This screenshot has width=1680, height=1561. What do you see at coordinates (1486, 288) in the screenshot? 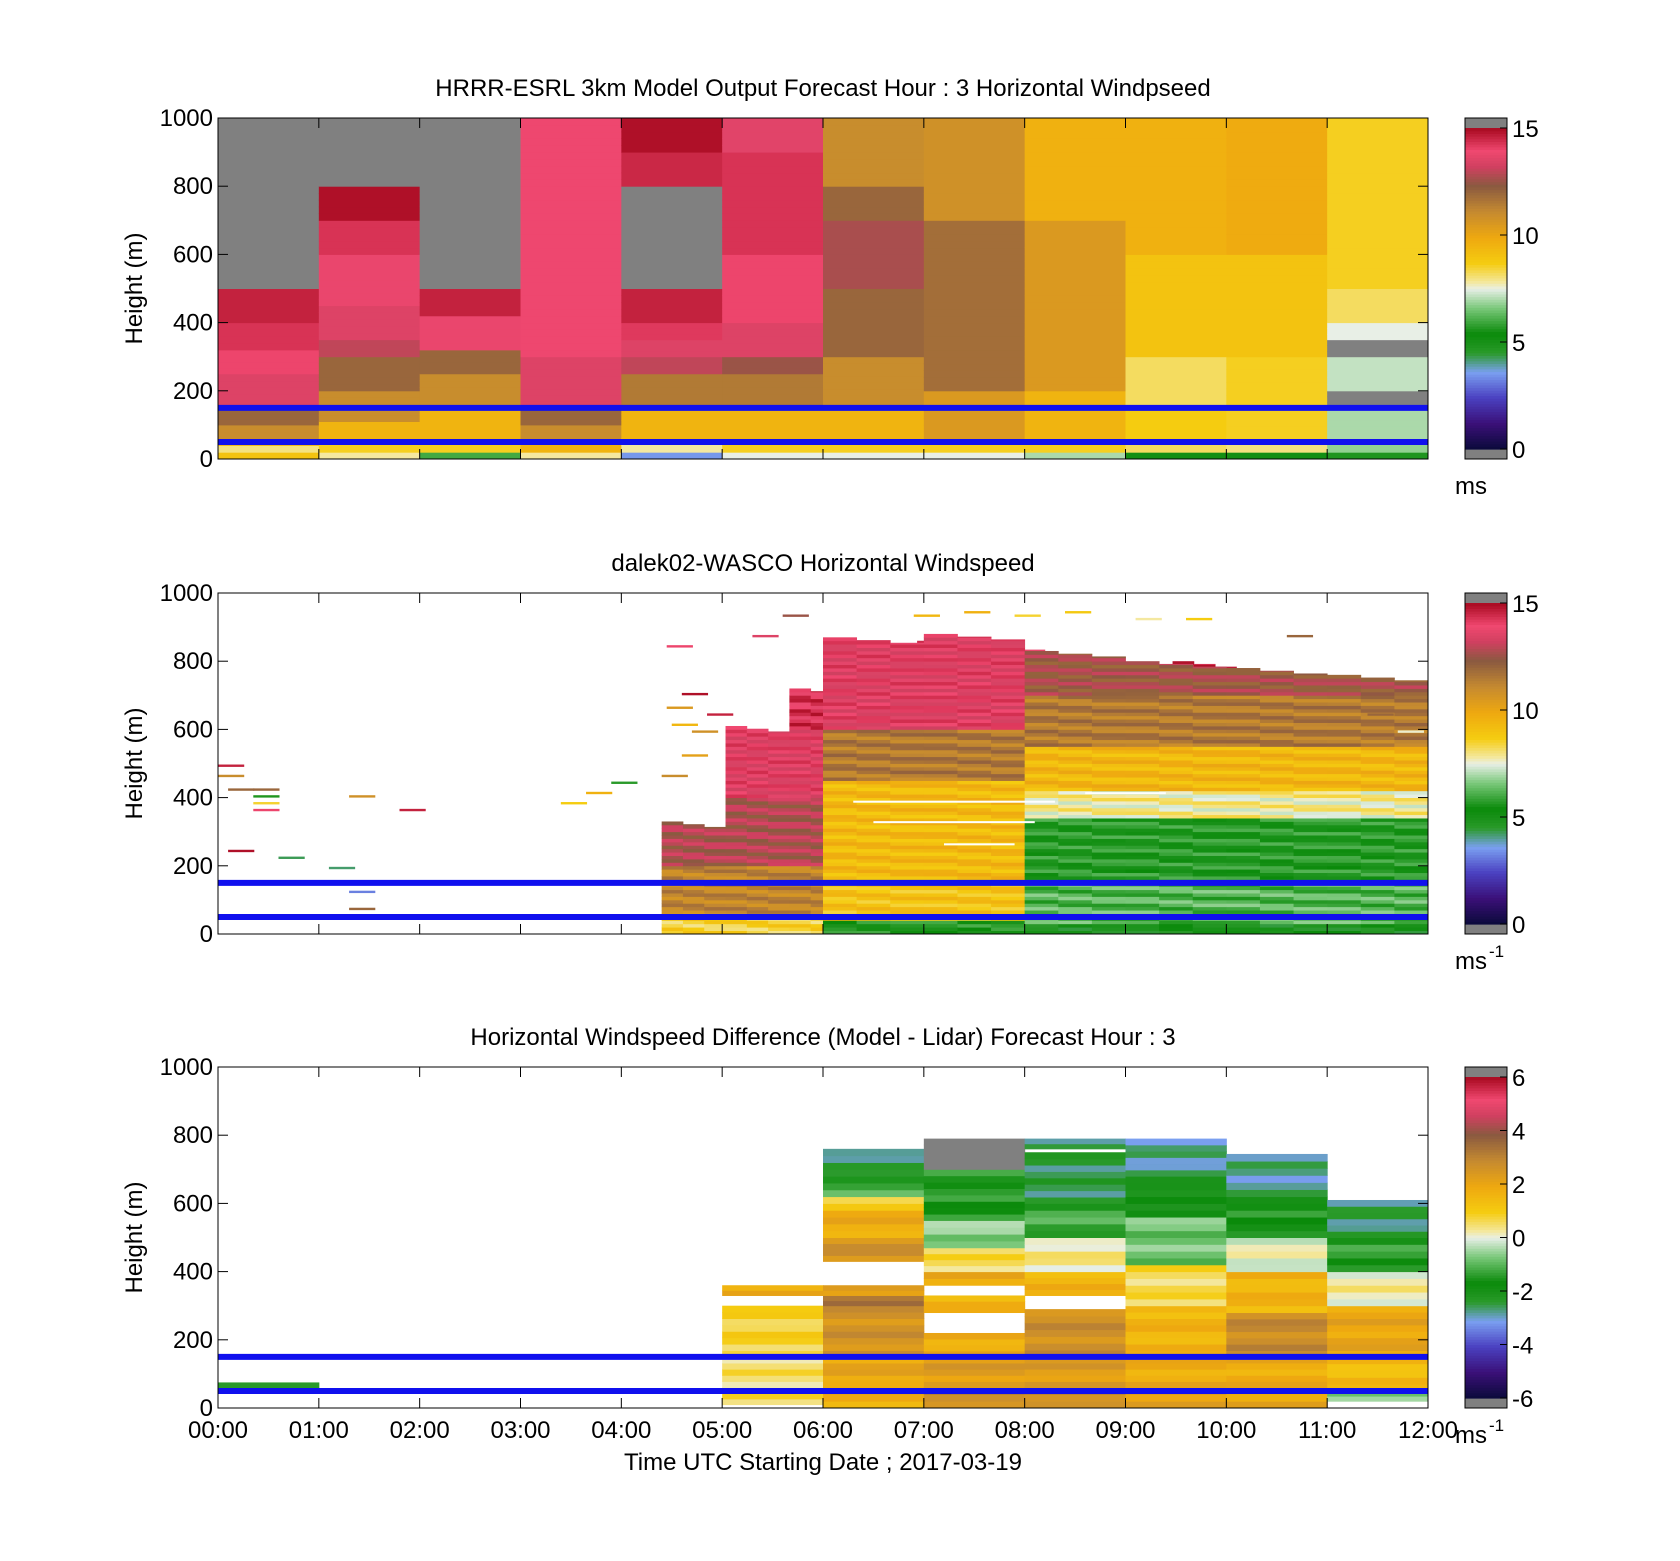
I see `colorbar-frame` at bounding box center [1486, 288].